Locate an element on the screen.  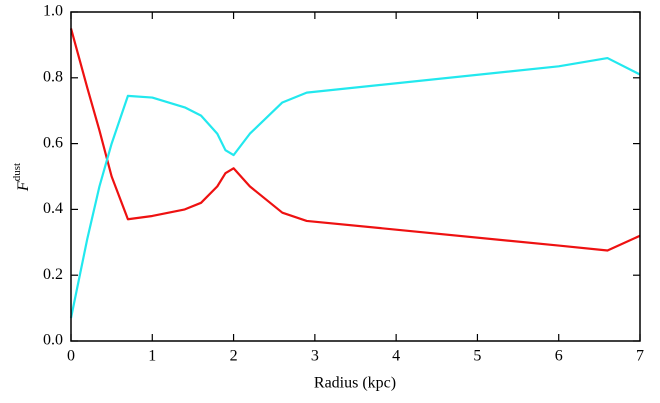
y-tick-label: 0.8 is located at coordinates (53, 76).